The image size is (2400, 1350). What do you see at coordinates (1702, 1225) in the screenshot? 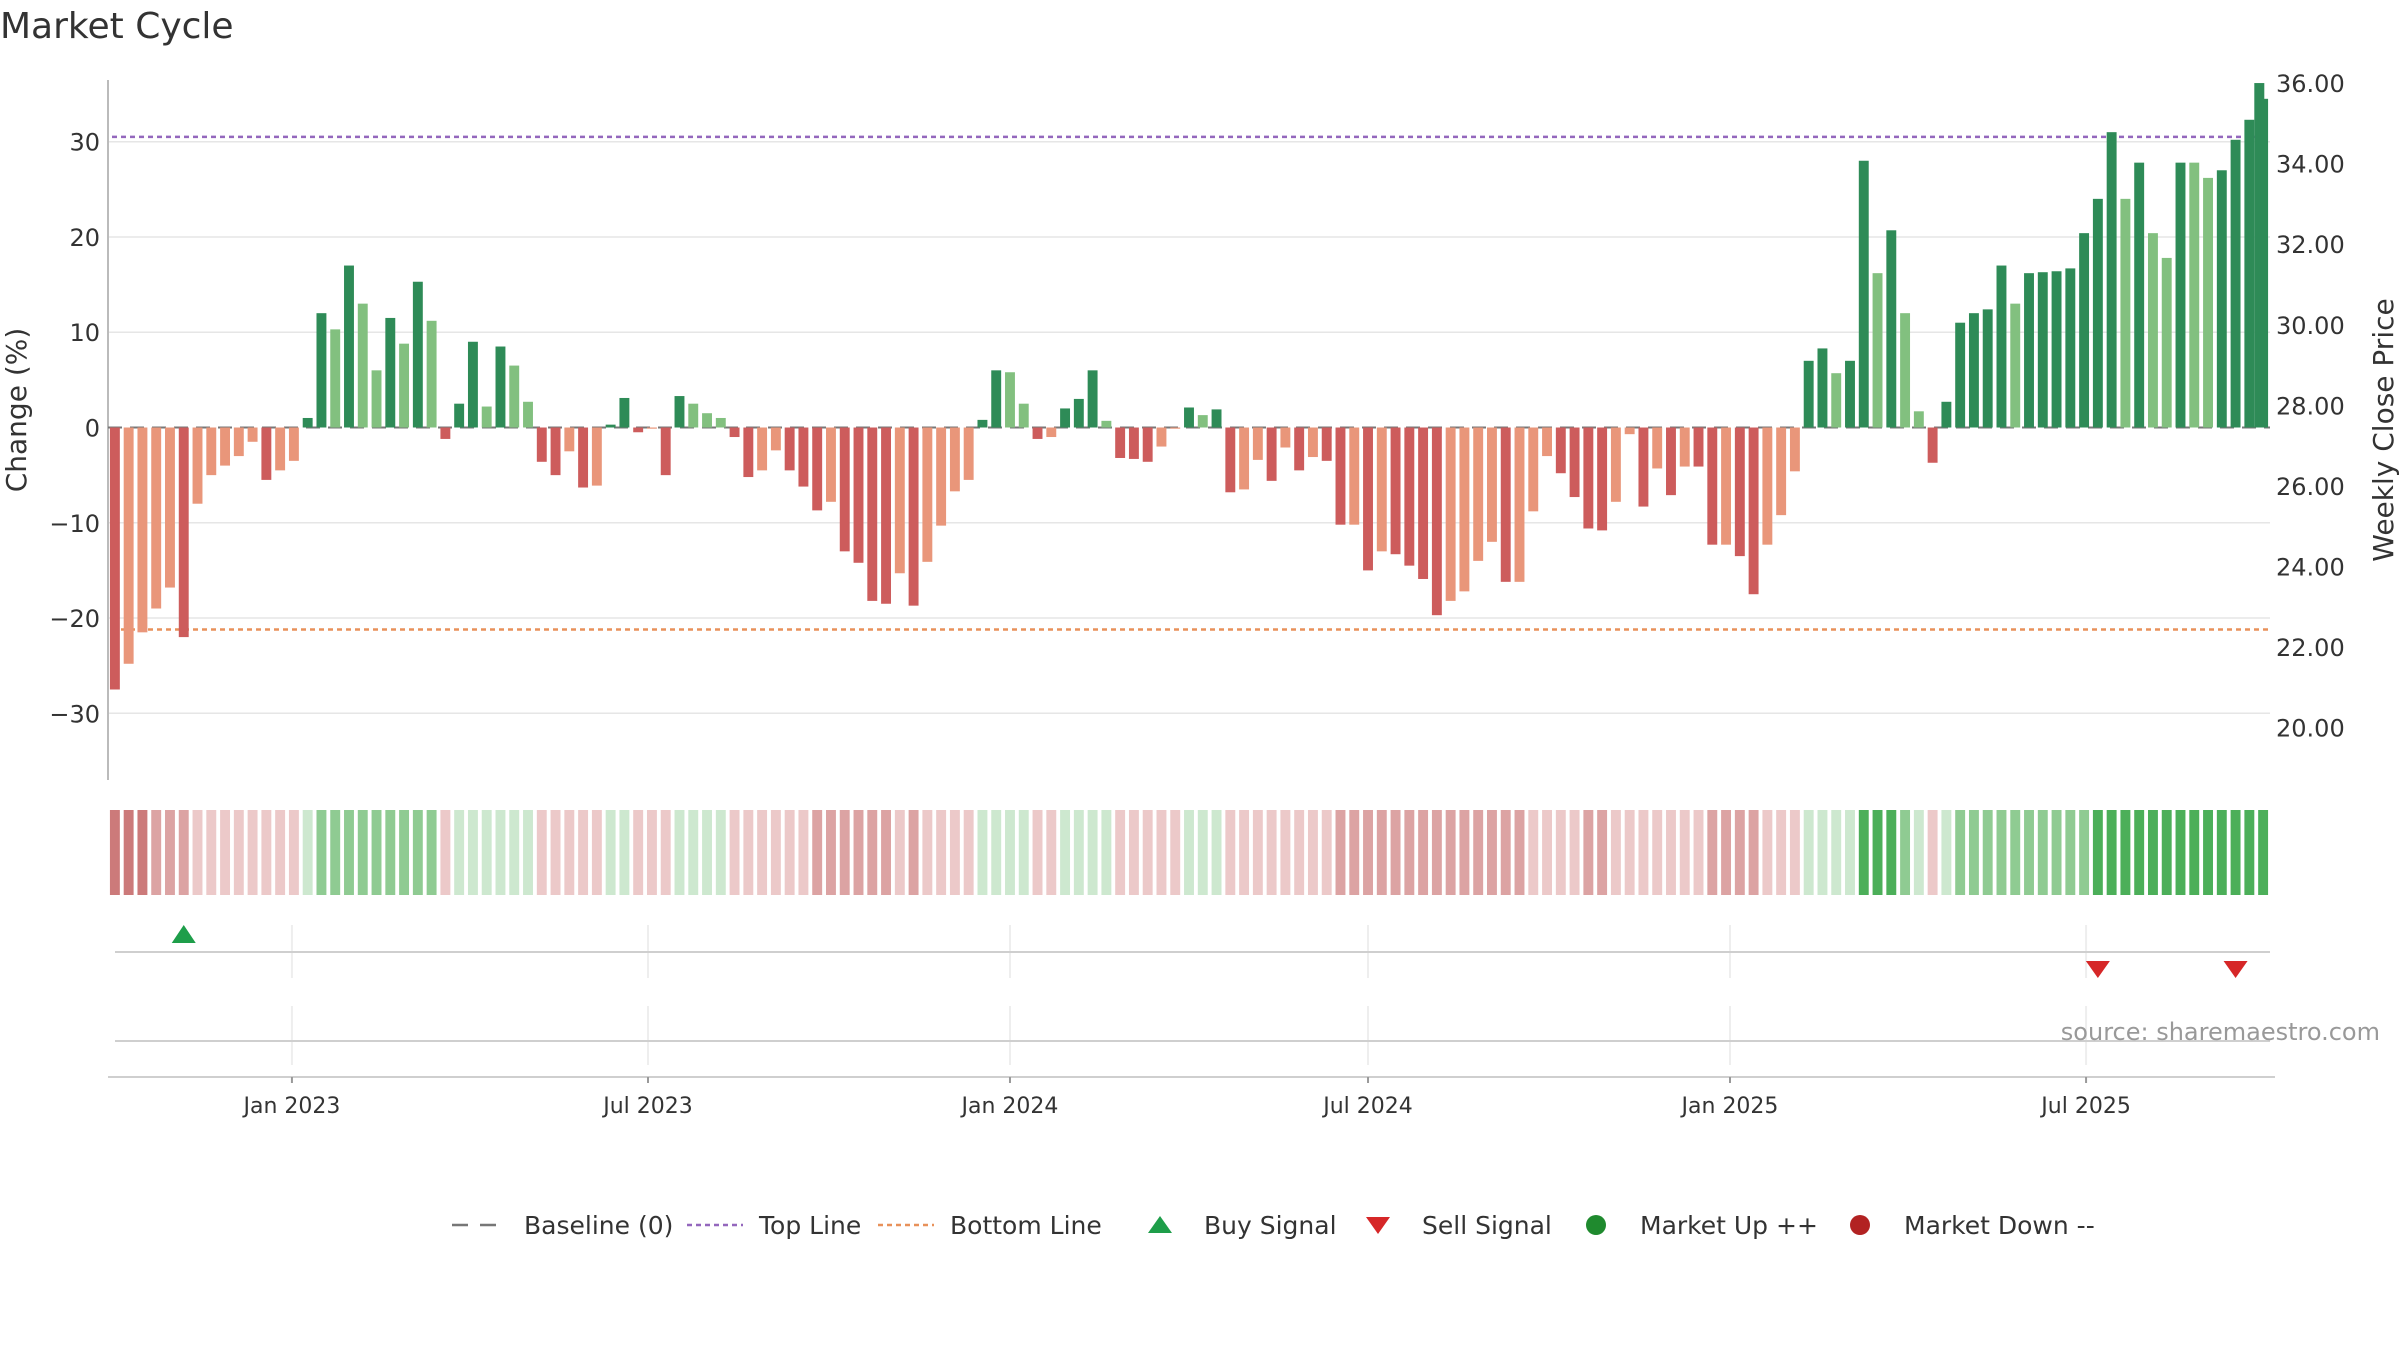
I see `legend-item-market_up: Market Up ++` at bounding box center [1702, 1225].